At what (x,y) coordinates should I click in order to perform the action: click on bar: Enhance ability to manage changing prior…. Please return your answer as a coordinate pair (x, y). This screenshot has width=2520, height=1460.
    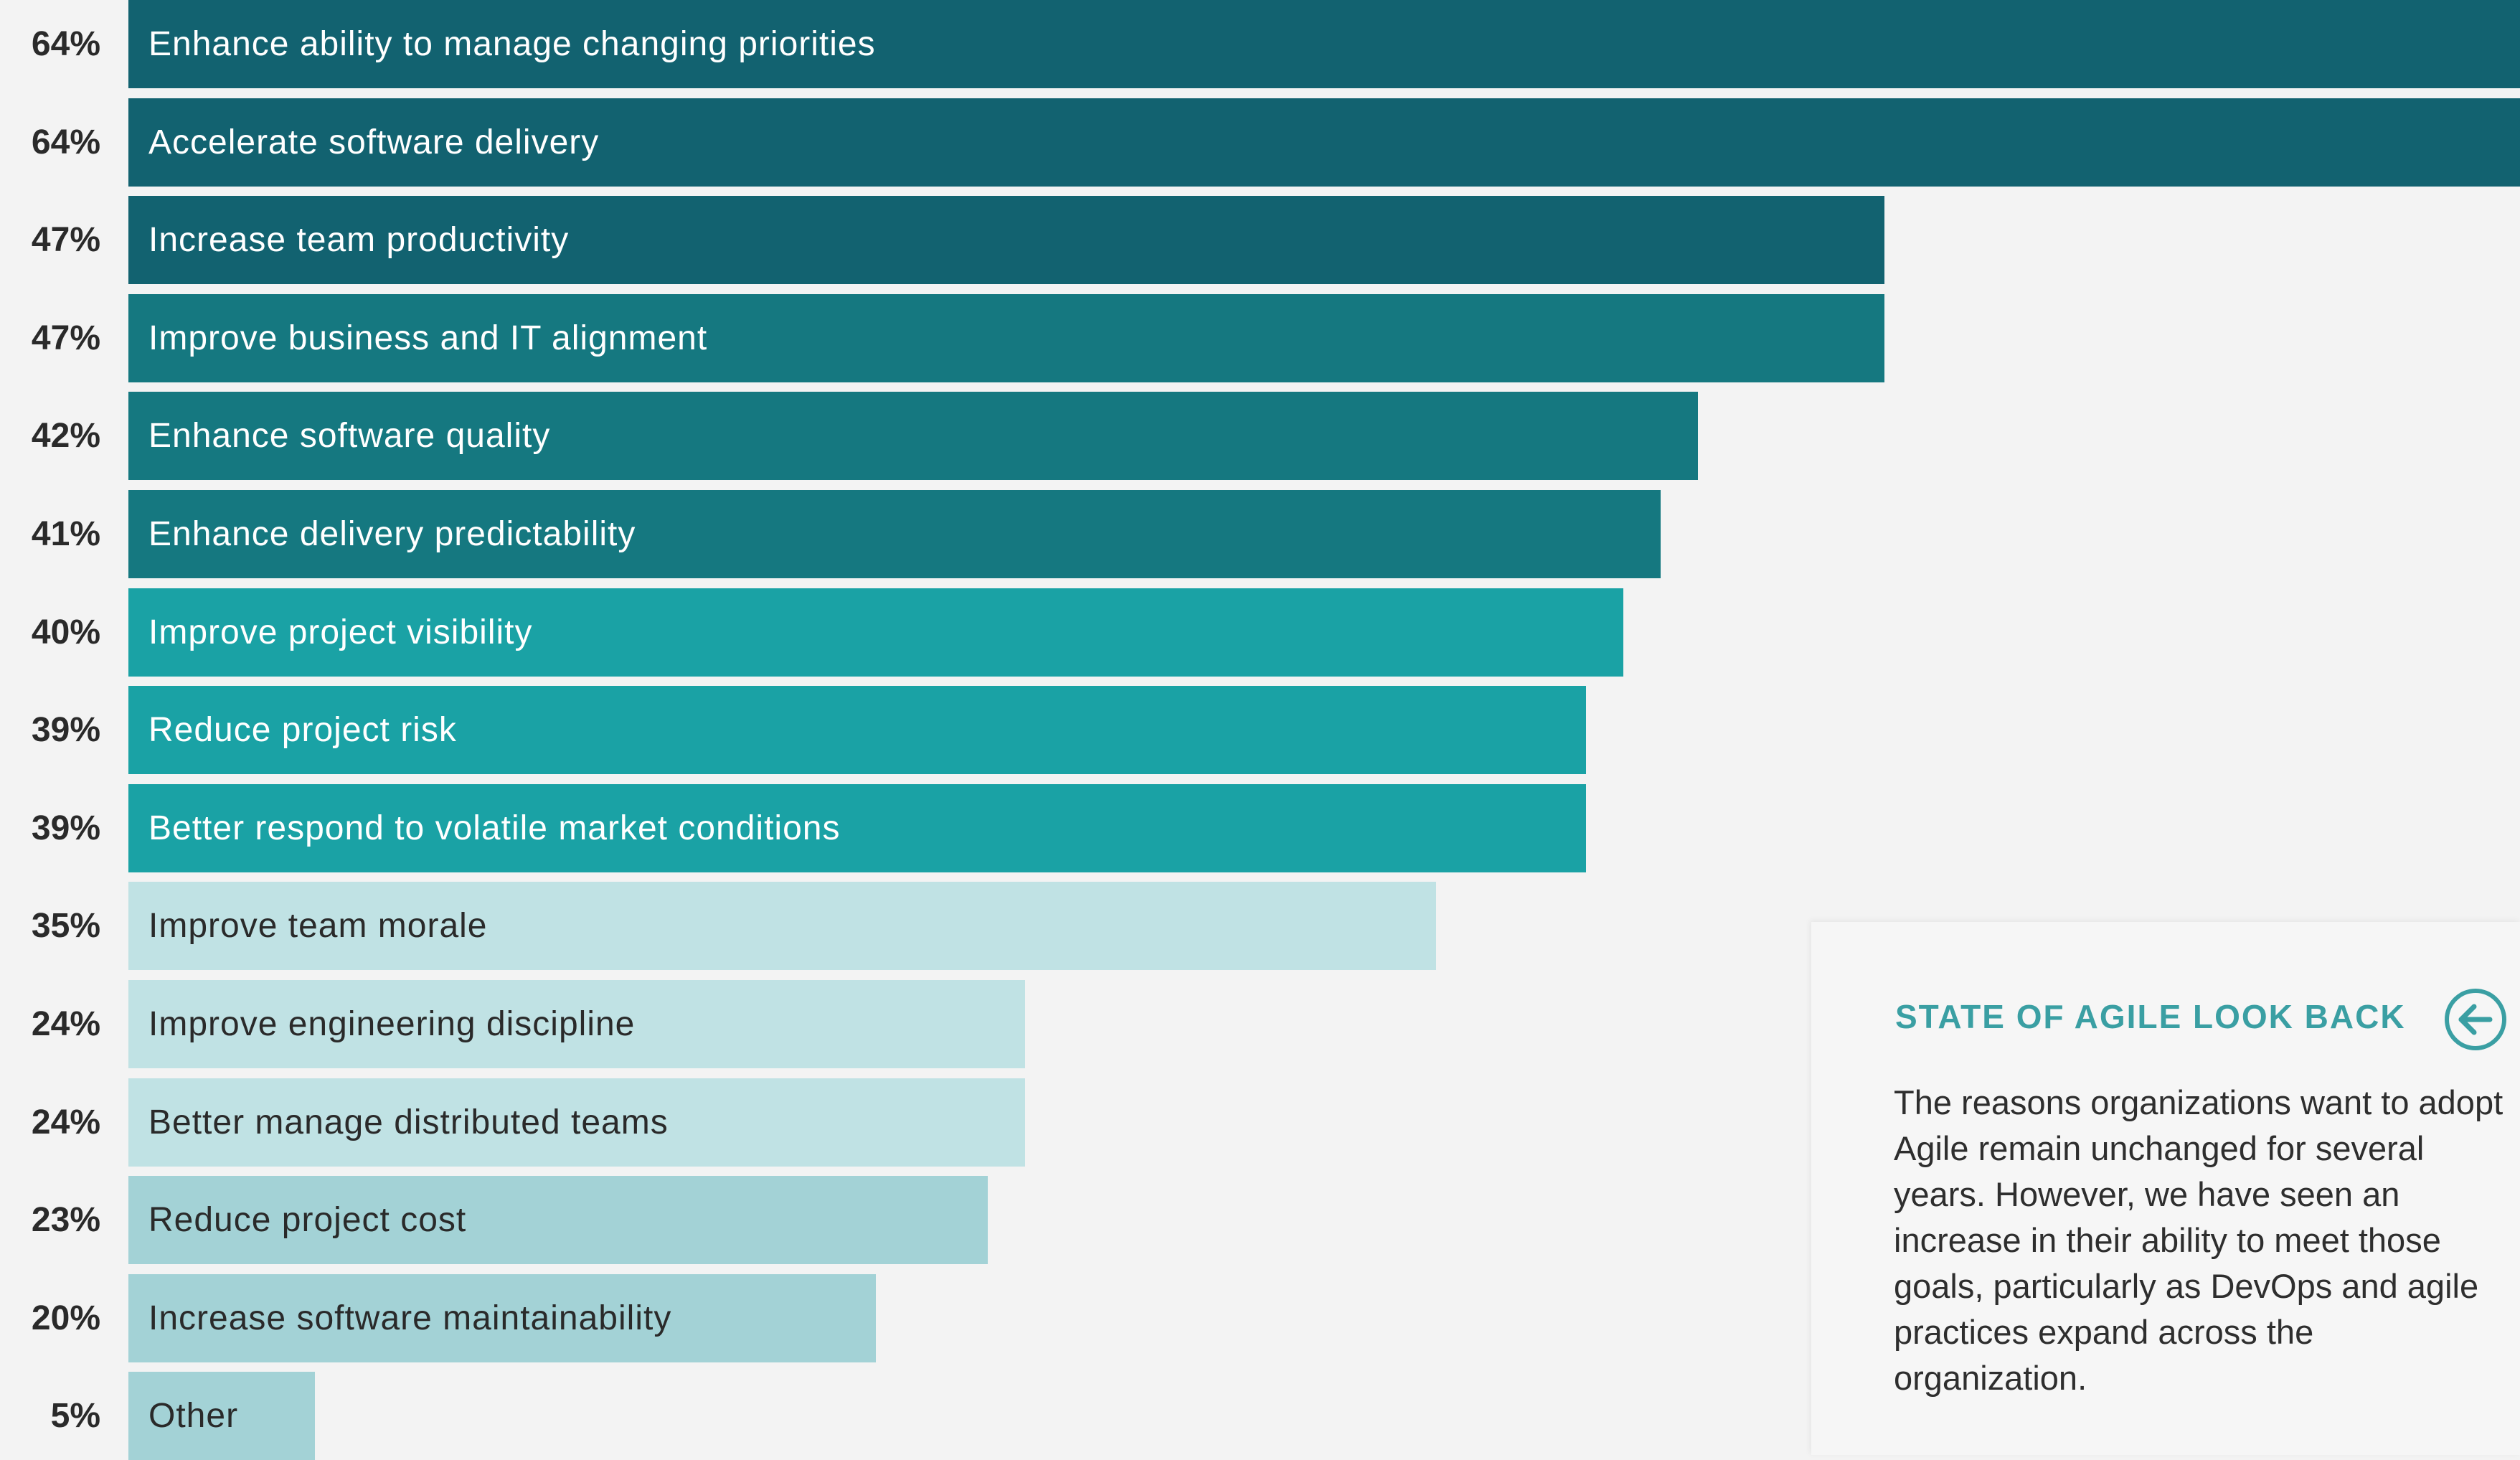
    Looking at the image, I should click on (1324, 44).